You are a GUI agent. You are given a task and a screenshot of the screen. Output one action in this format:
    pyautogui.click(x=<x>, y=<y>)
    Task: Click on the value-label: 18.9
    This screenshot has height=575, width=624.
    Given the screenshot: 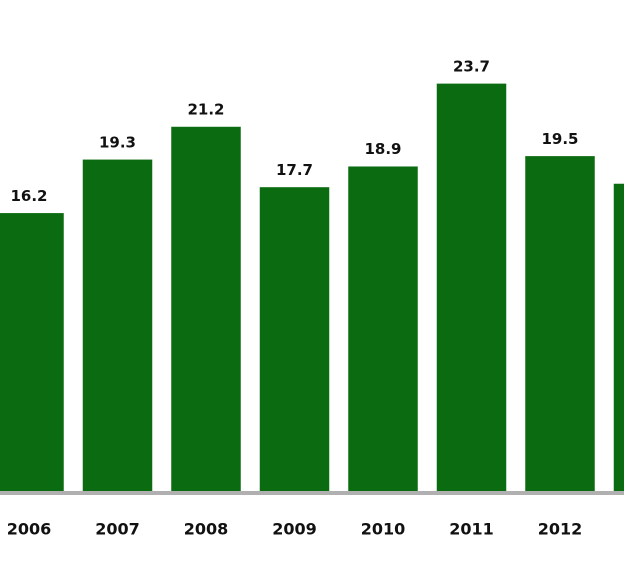 What is the action you would take?
    pyautogui.click(x=382, y=149)
    